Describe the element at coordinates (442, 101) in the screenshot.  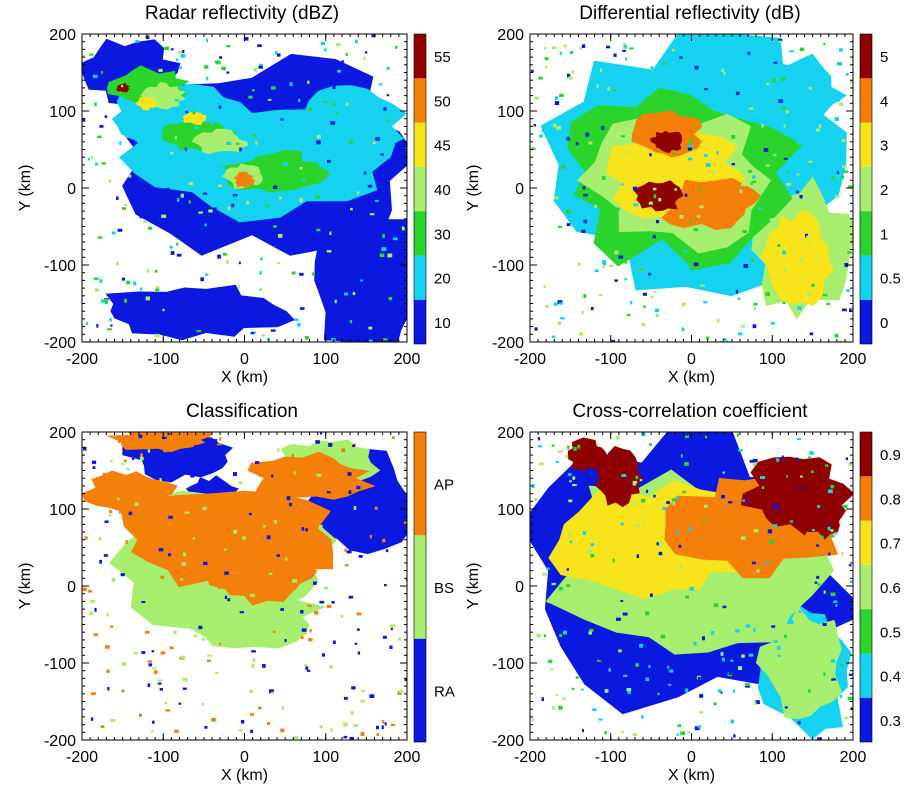
I see `colorbar-label: 50` at that location.